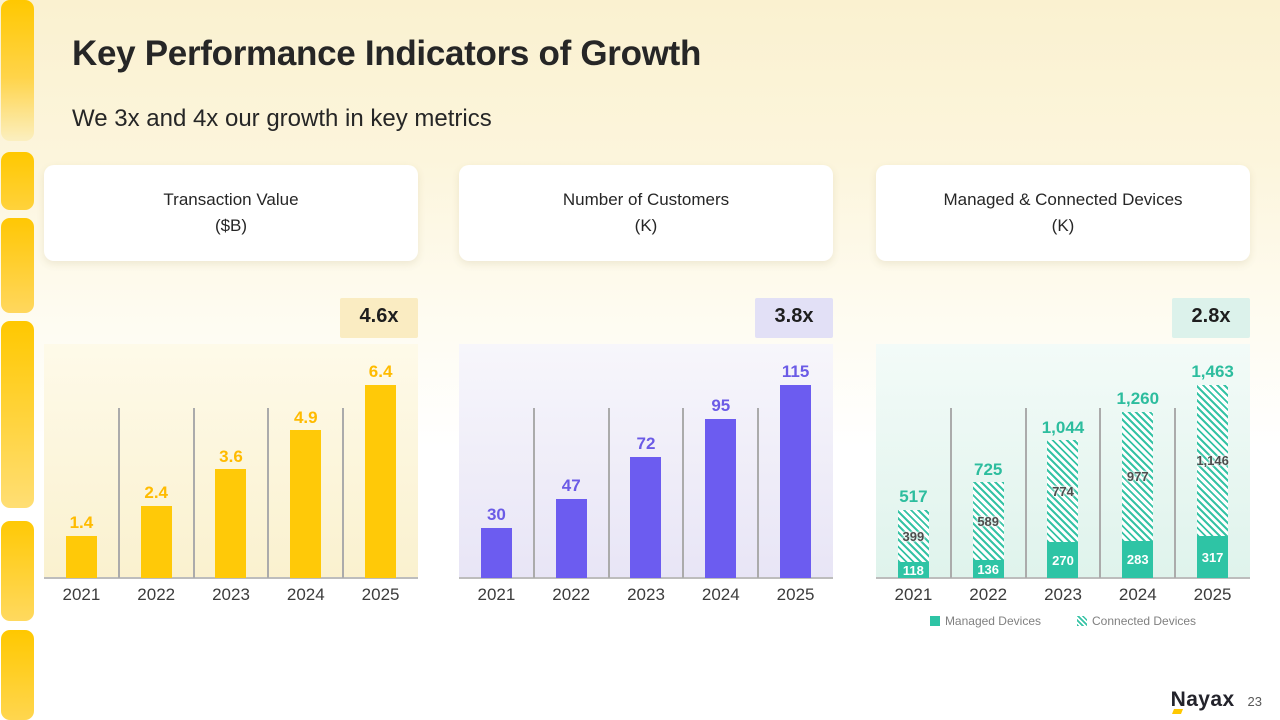 The width and height of the screenshot is (1280, 720). Describe the element at coordinates (1211, 318) in the screenshot. I see `growth-badge: 2.8x` at that location.